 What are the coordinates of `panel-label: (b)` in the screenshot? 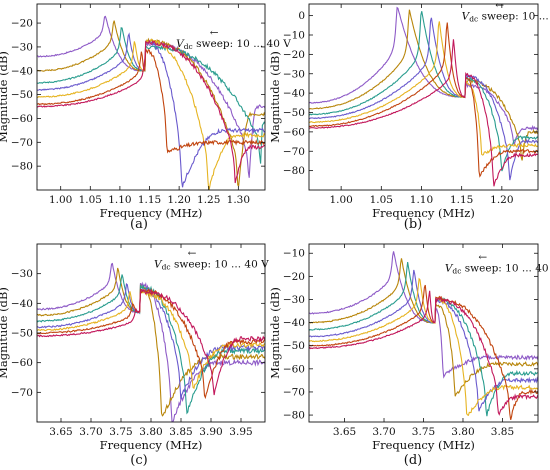 It's located at (413, 224).